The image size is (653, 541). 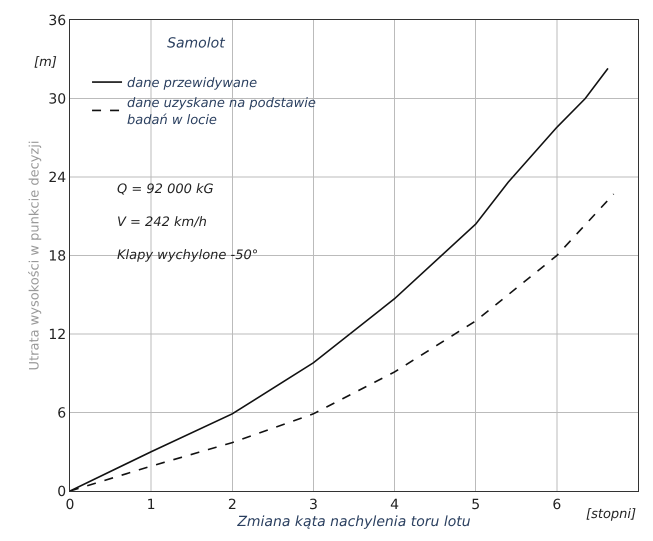 I want to click on y-tick-label: 6, so click(x=61, y=413).